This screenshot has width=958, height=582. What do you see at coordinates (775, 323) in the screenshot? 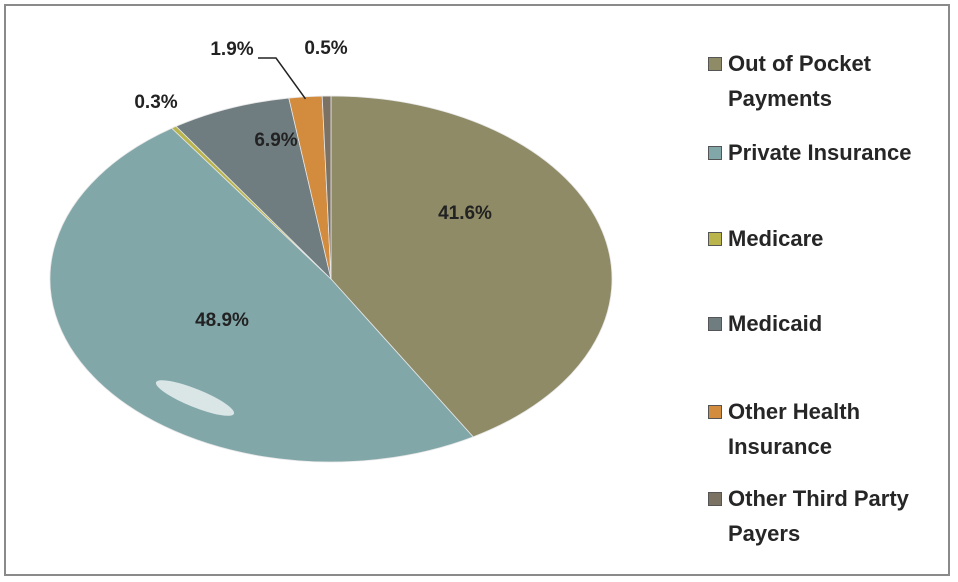
I see `legend-label: Medicaid` at bounding box center [775, 323].